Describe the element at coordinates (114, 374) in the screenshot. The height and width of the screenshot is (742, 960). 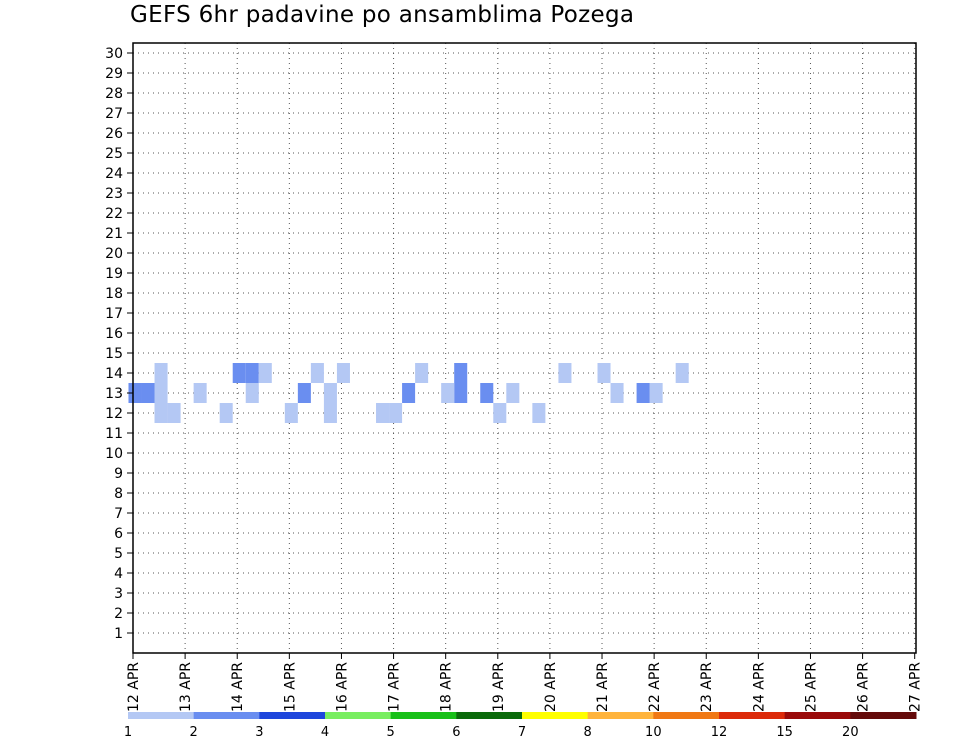
I see `y-tick-label: 14` at that location.